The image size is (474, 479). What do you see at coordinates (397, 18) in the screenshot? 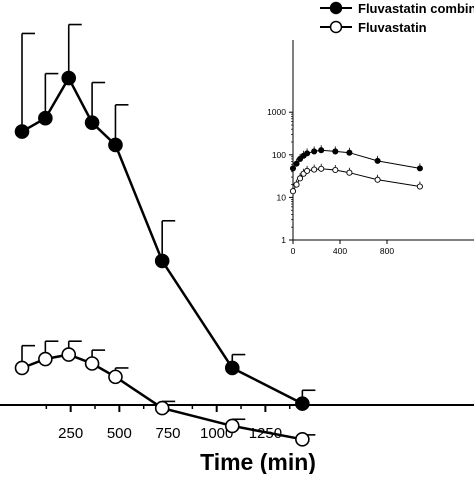
I see `legend: Fluvastatin combination Fluvastatin` at bounding box center [397, 18].